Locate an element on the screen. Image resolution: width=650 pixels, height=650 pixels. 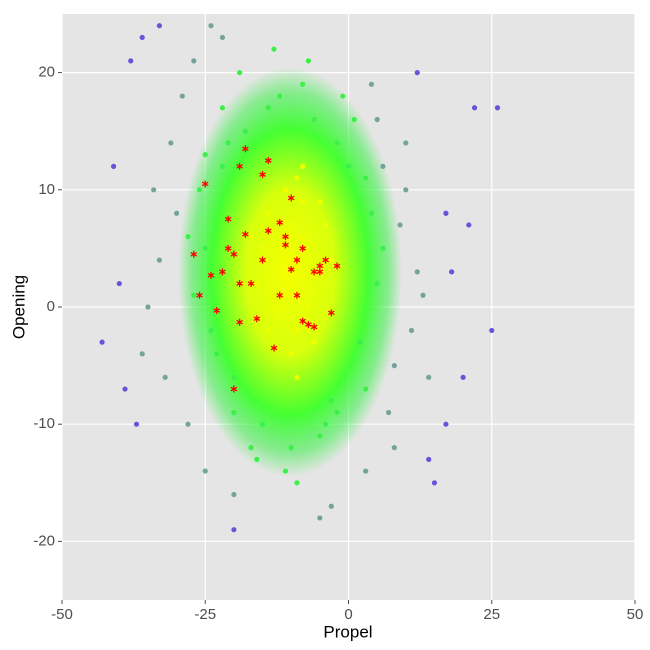
x-tick-label: 50 is located at coordinates (635, 614).